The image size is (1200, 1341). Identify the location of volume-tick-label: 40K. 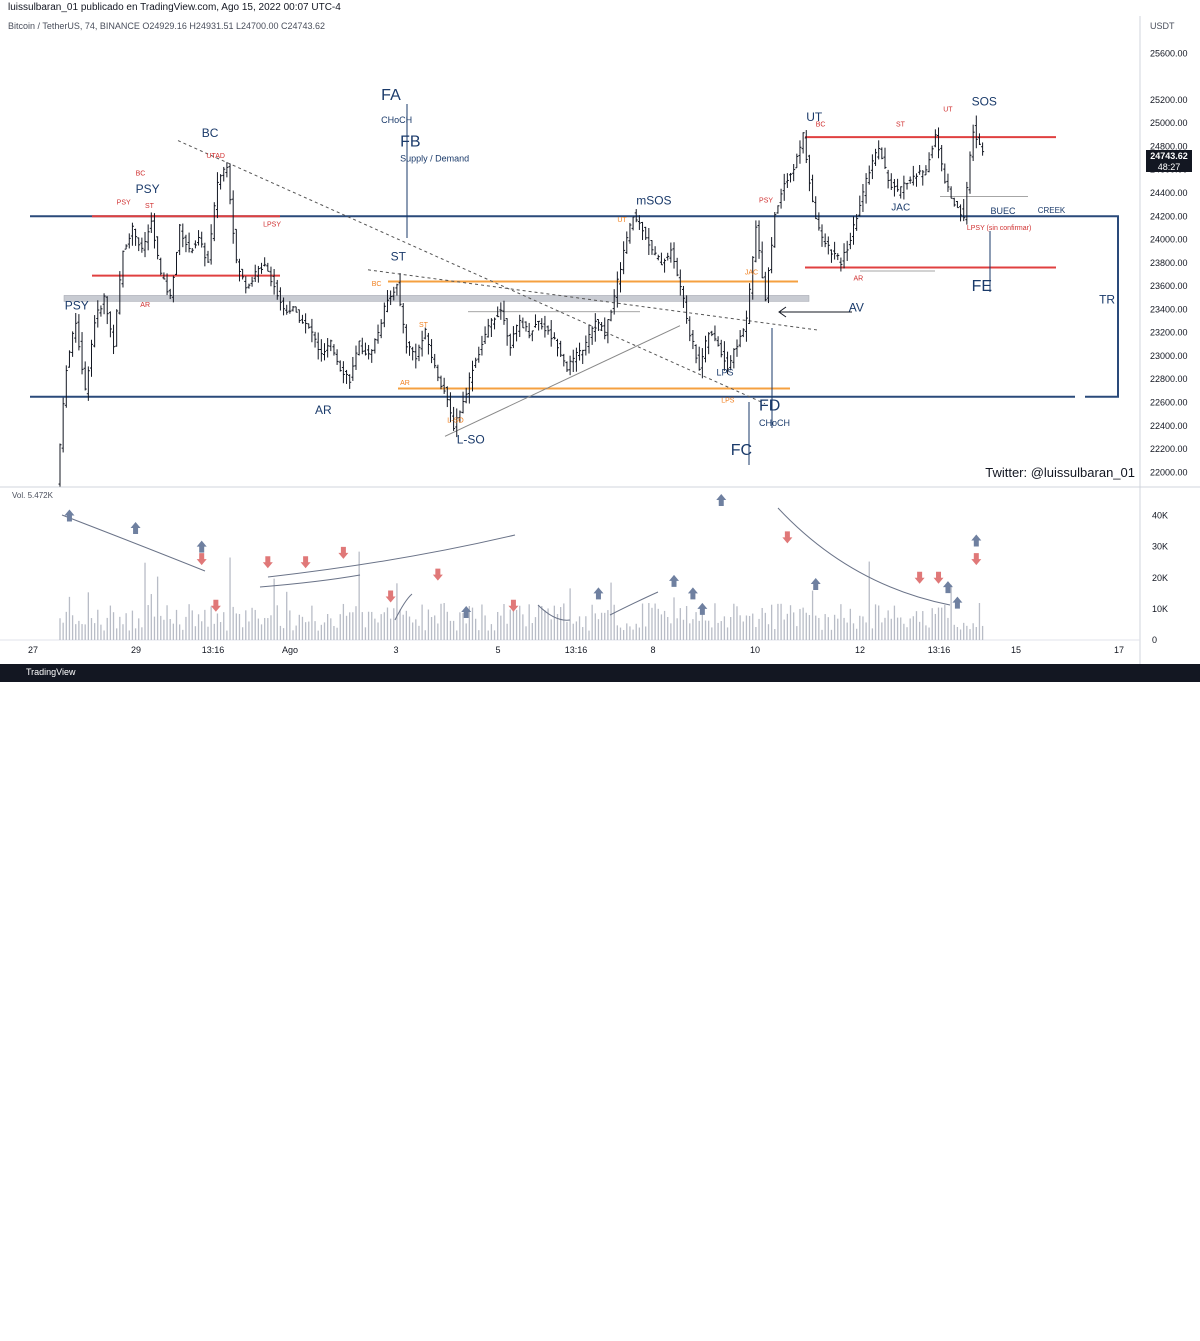
(1160, 516).